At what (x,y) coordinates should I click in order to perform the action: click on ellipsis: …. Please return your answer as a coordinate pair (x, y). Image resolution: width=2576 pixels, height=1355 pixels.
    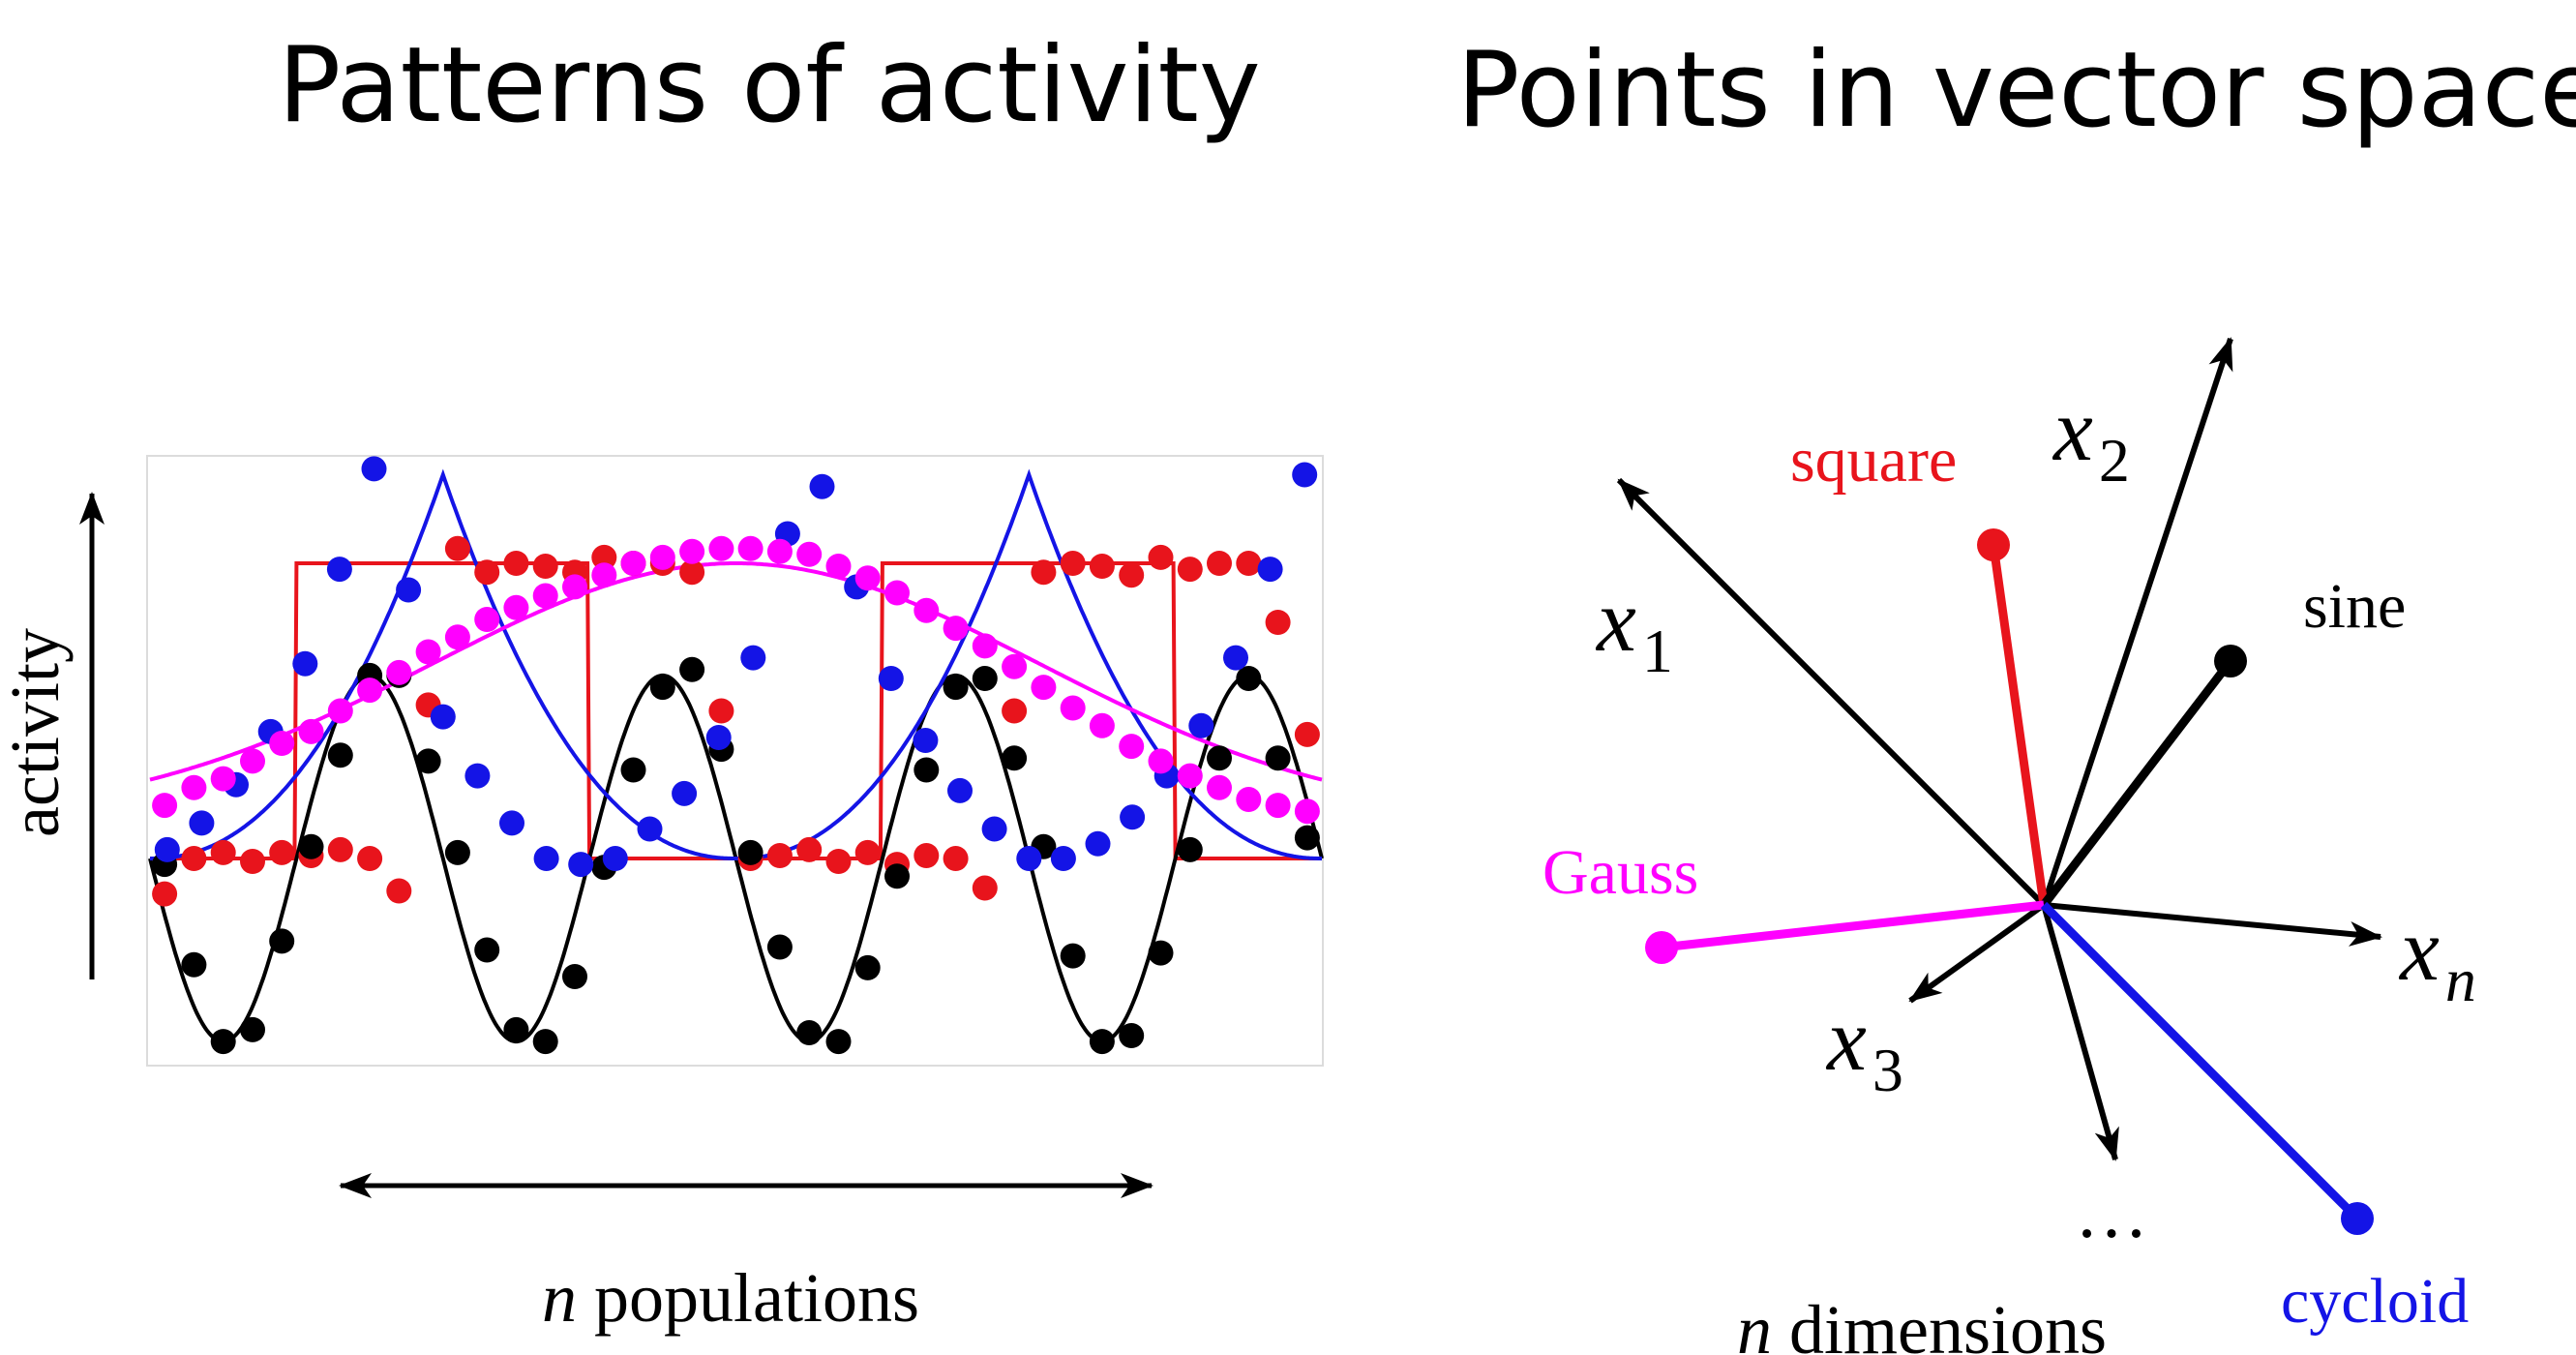
    Looking at the image, I should click on (2111, 1212).